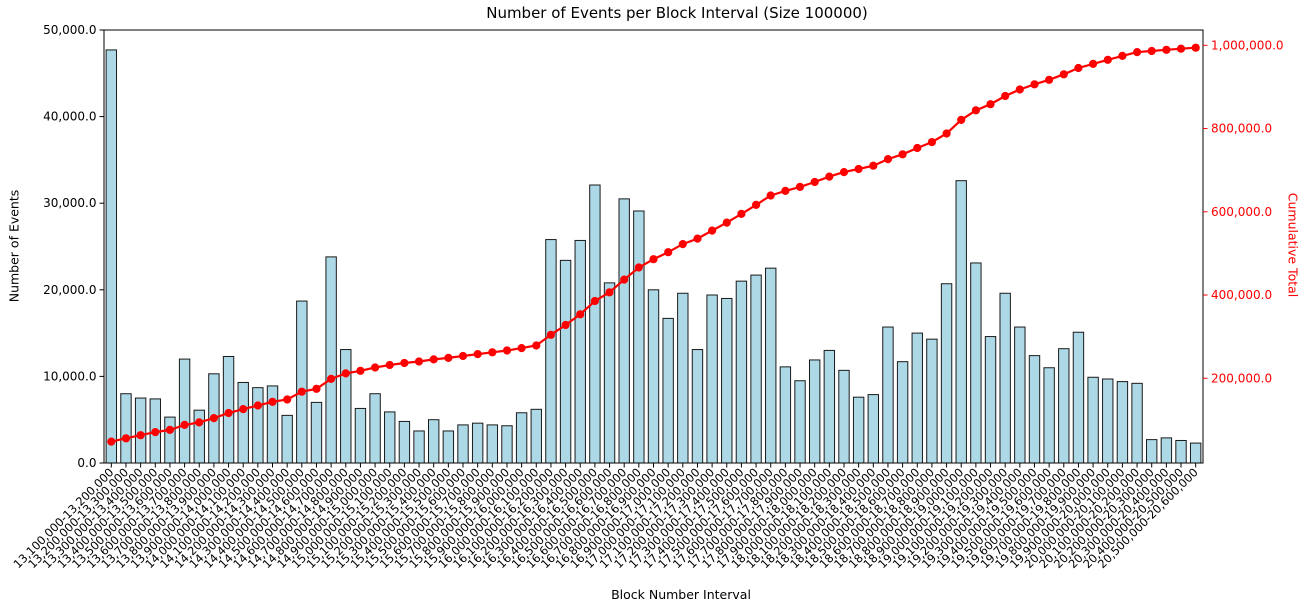  What do you see at coordinates (69, 376) in the screenshot?
I see `y-tick-label: 10,000.0` at bounding box center [69, 376].